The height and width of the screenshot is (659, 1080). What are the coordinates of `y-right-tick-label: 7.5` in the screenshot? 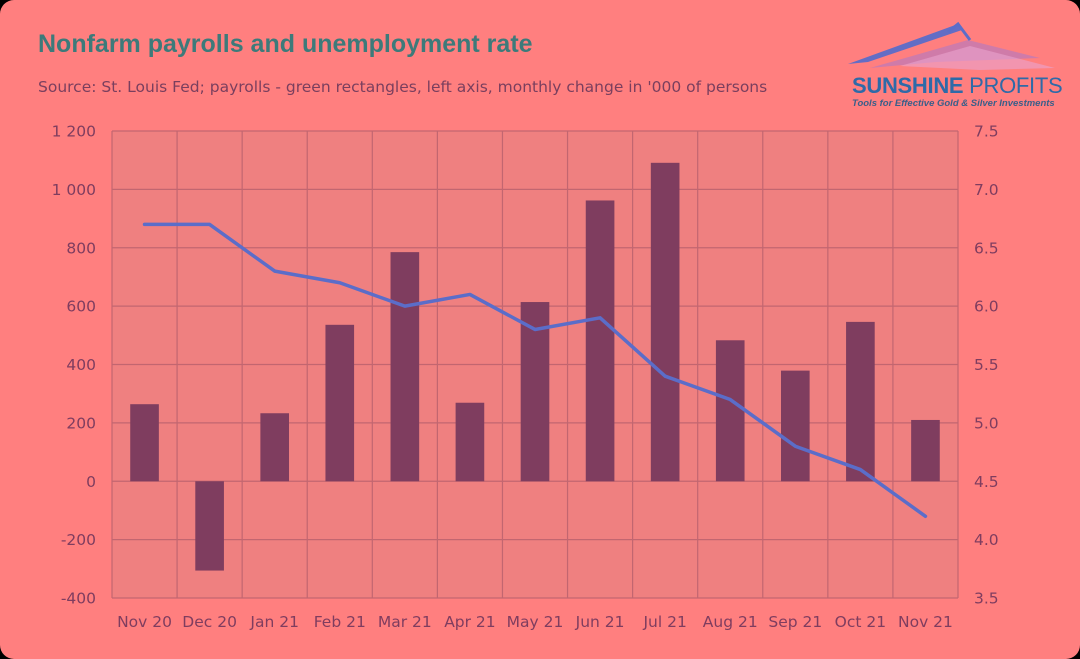 It's located at (986, 132).